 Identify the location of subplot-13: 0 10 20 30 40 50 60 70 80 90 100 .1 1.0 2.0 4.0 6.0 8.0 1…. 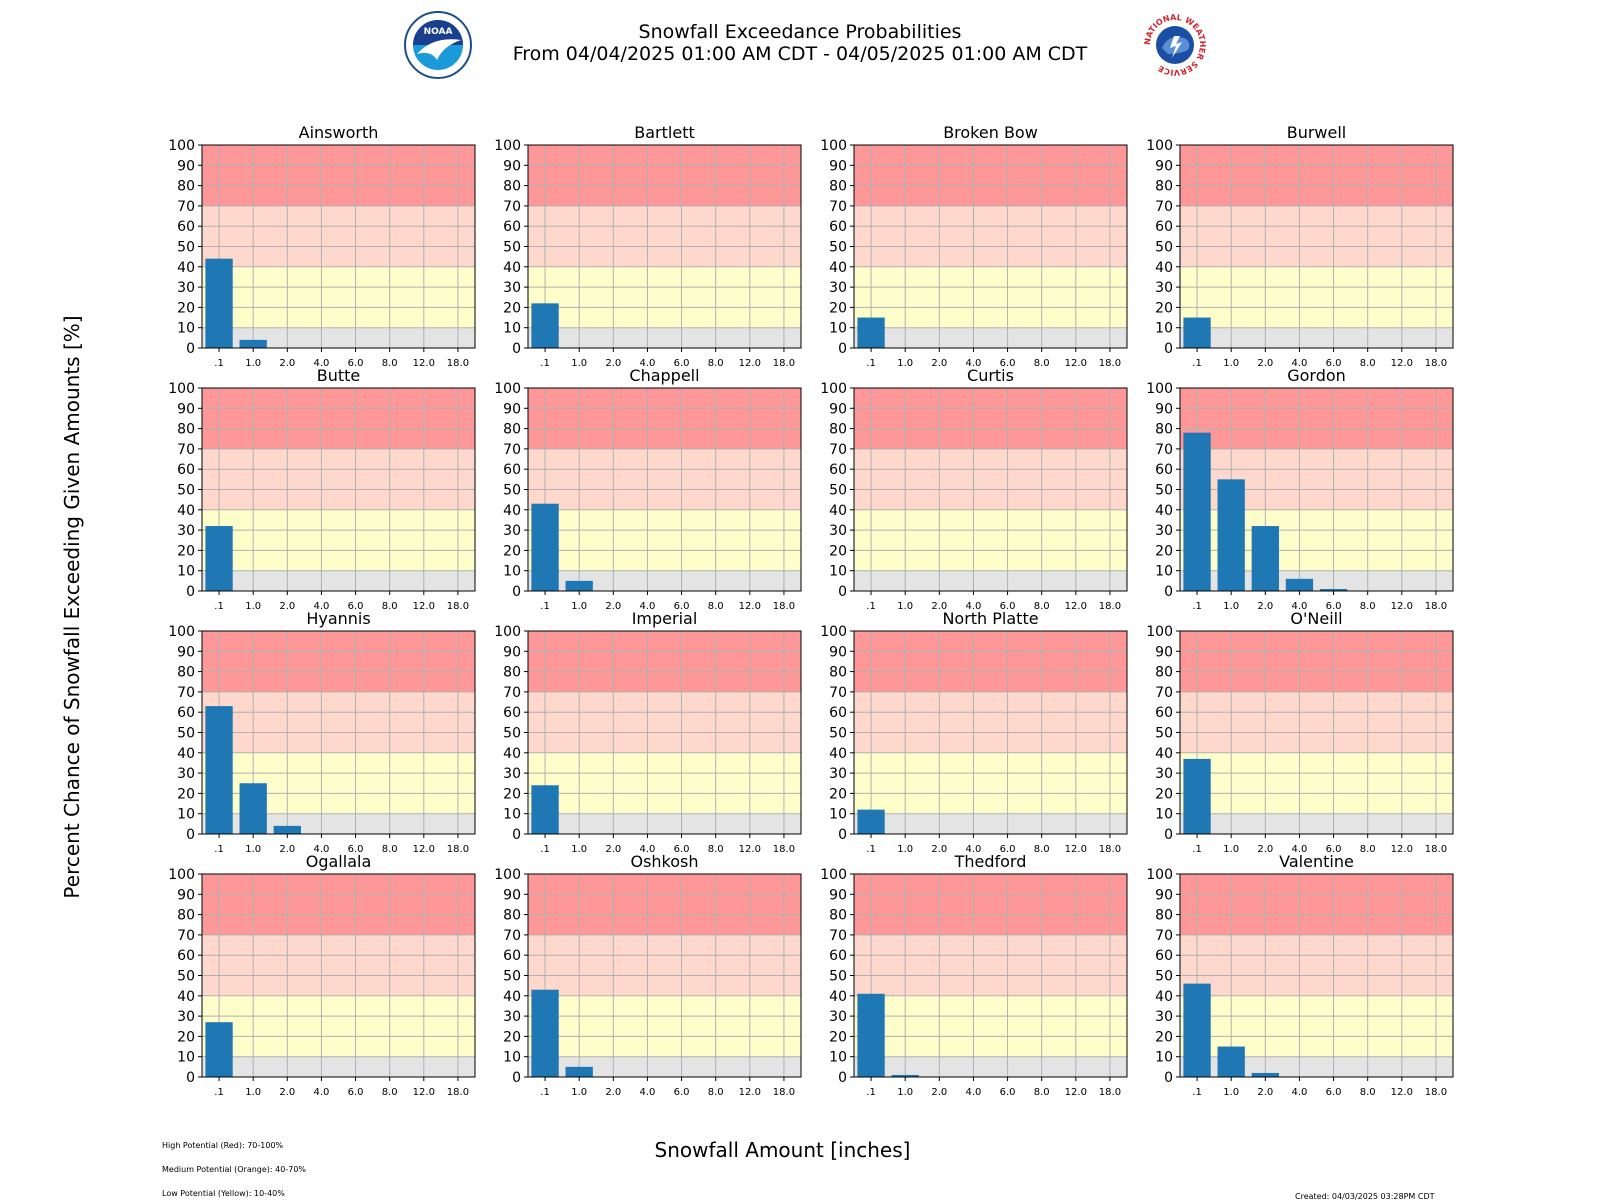
(648, 975).